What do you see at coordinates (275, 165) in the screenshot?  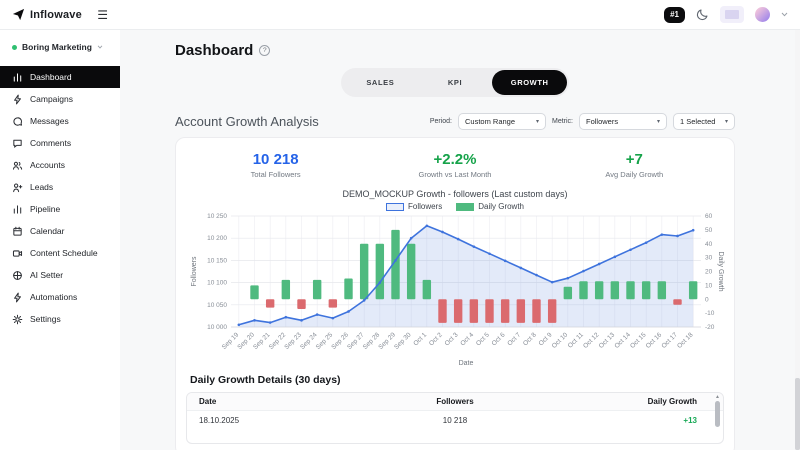 I see `stat-total-followers: 10 218 Total Followers` at bounding box center [275, 165].